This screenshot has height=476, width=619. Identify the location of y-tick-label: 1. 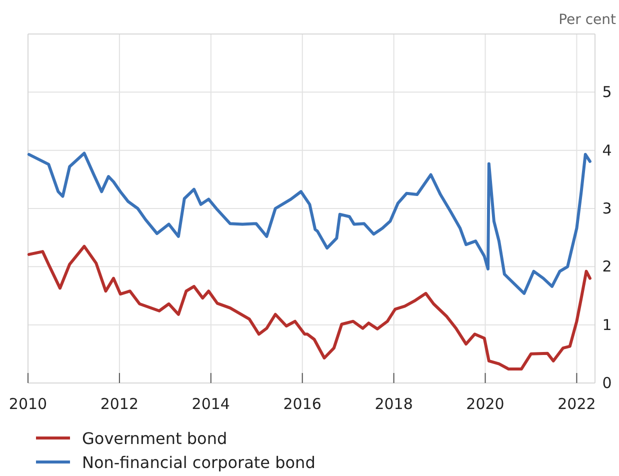
(607, 325).